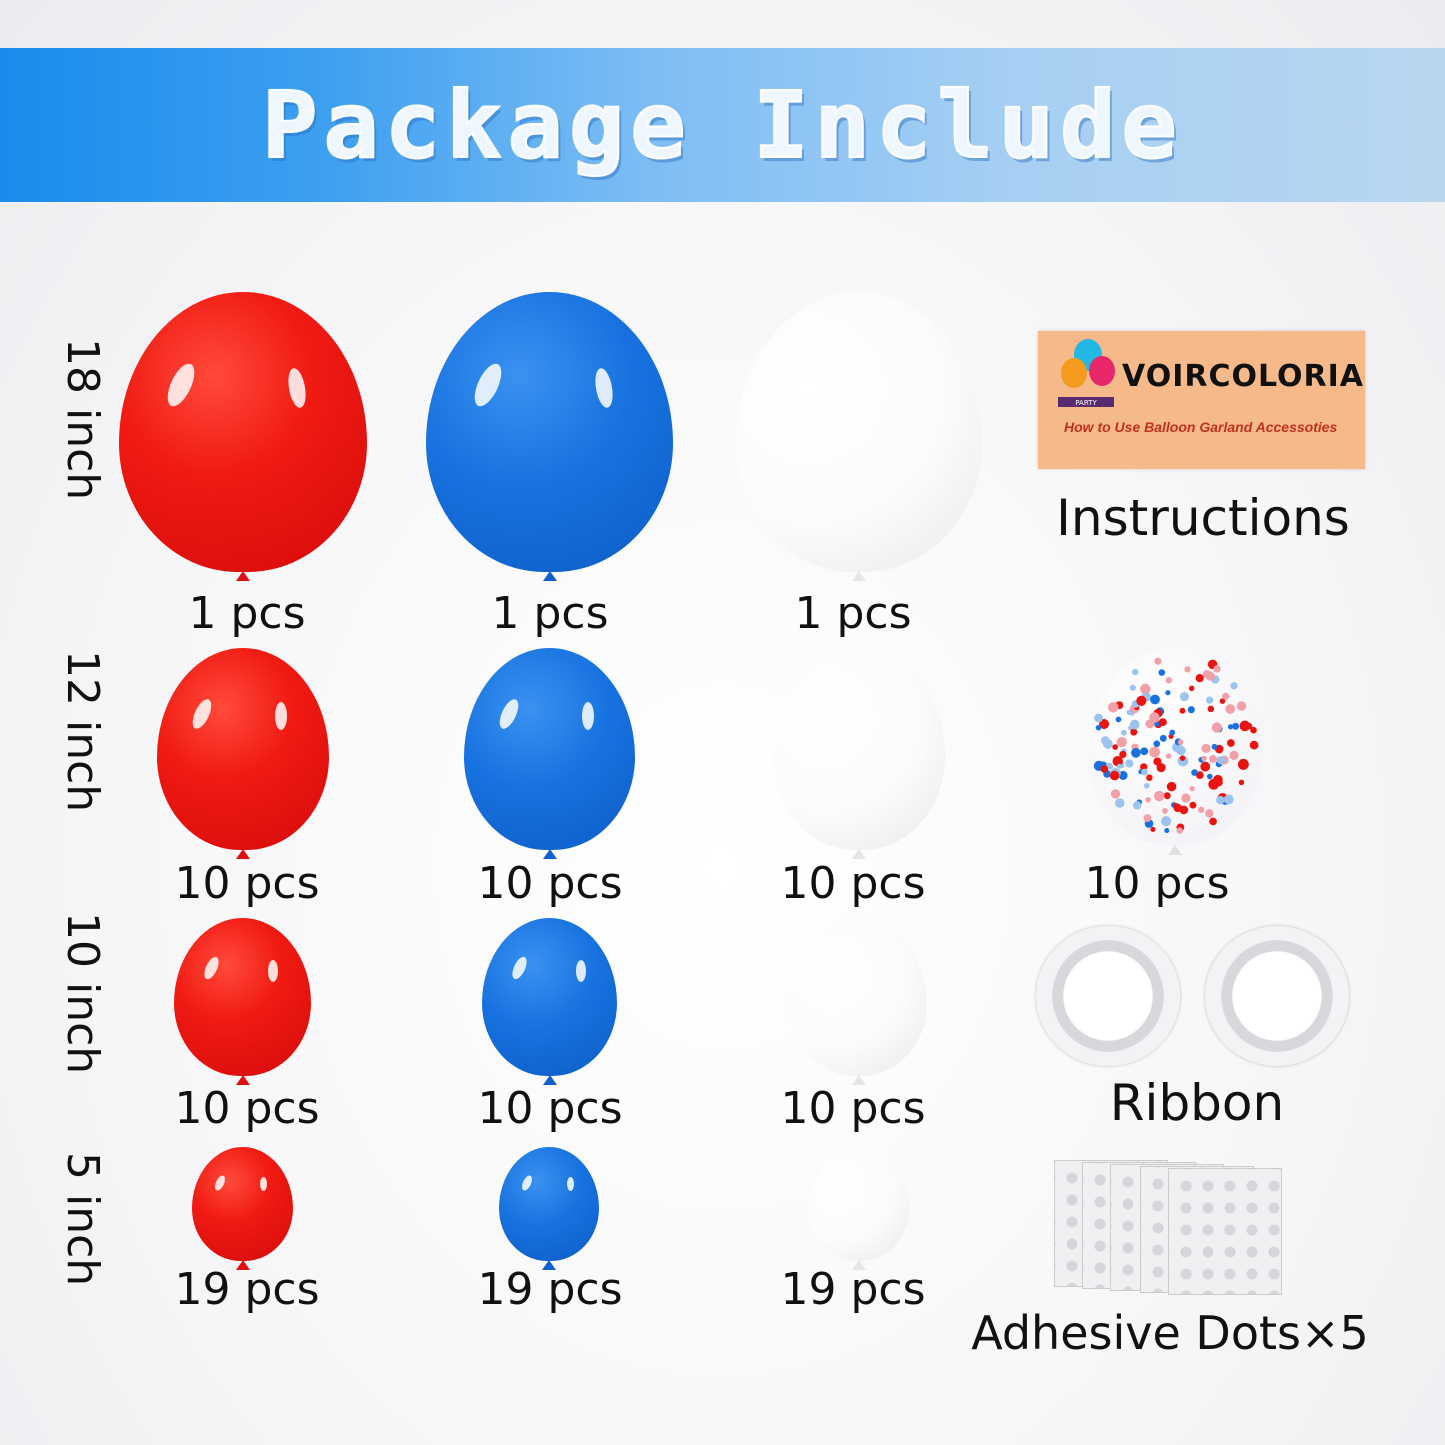 The height and width of the screenshot is (1445, 1445). I want to click on size-label-12: 12 inch, so click(82, 731).